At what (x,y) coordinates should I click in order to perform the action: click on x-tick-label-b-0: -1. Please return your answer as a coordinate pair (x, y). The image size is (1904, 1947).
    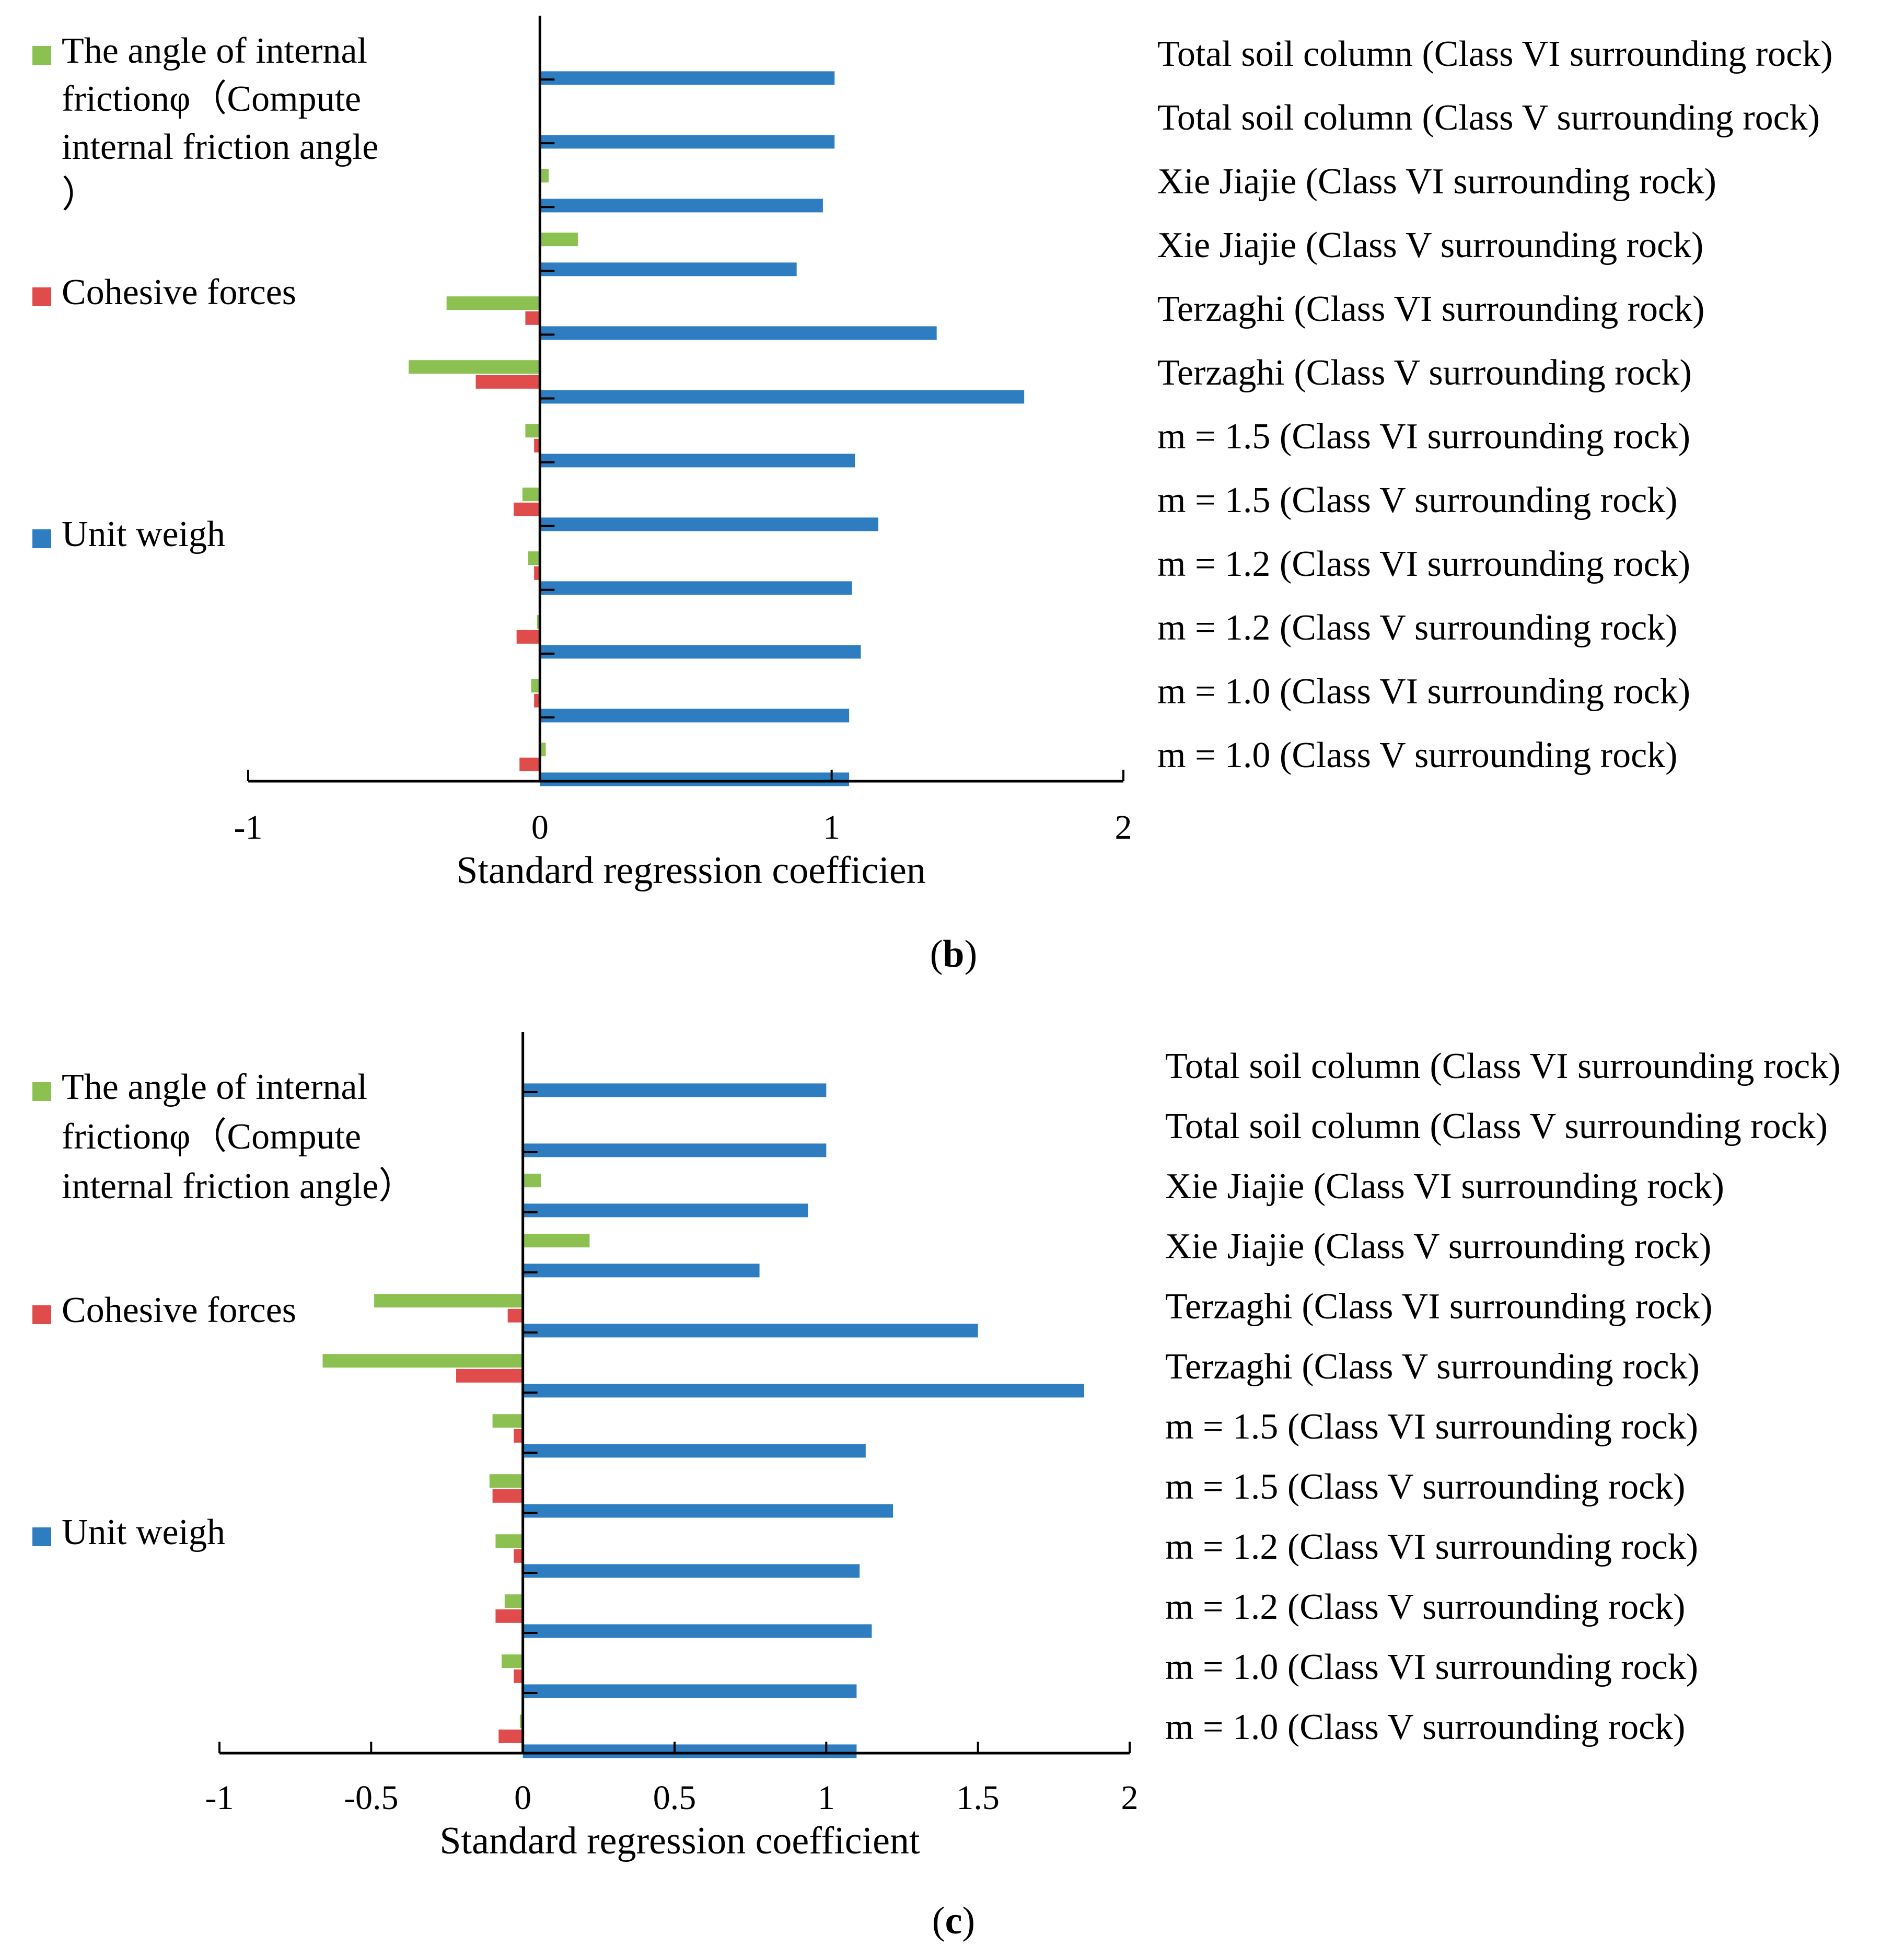
    Looking at the image, I should click on (248, 827).